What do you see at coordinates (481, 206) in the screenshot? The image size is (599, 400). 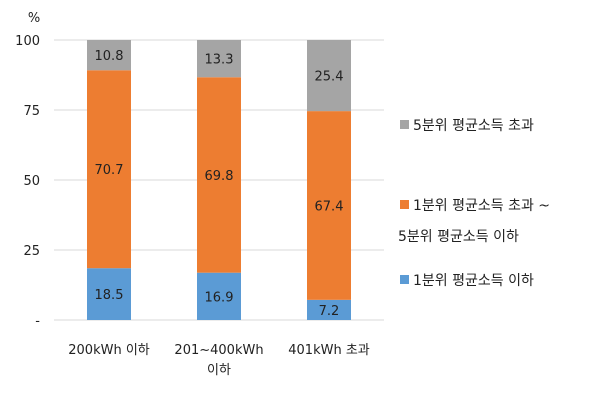 I see `legend-label: 1분위 평균소득 초과 ~` at bounding box center [481, 206].